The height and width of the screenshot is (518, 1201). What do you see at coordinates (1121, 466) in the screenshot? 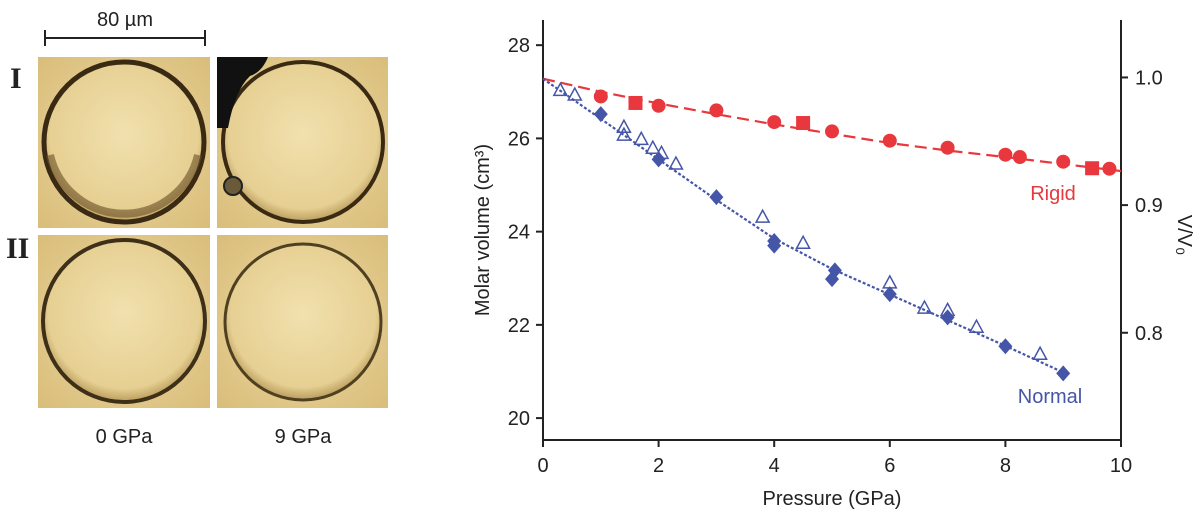
I see `x-tick-label: 10` at bounding box center [1121, 466].